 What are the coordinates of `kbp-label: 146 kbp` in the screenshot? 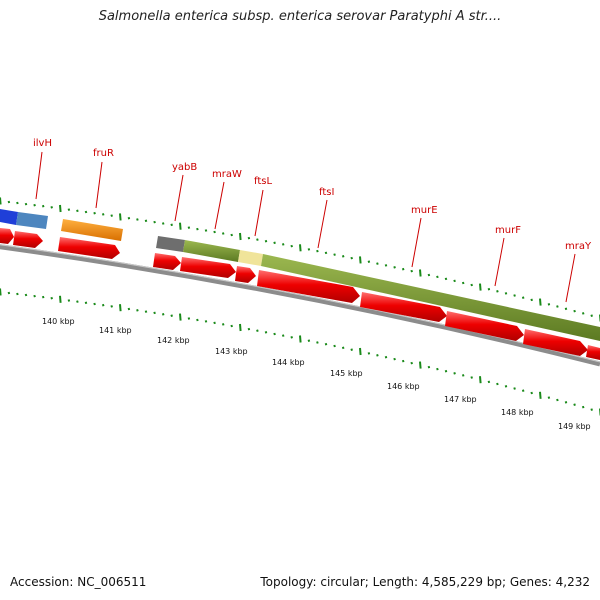 It's located at (403, 386).